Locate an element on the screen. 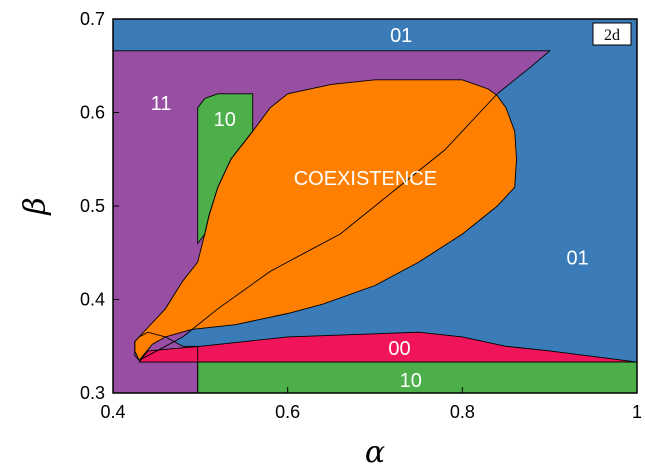 This screenshot has height=470, width=645. y-tick-label: 0.7 is located at coordinates (92, 19).